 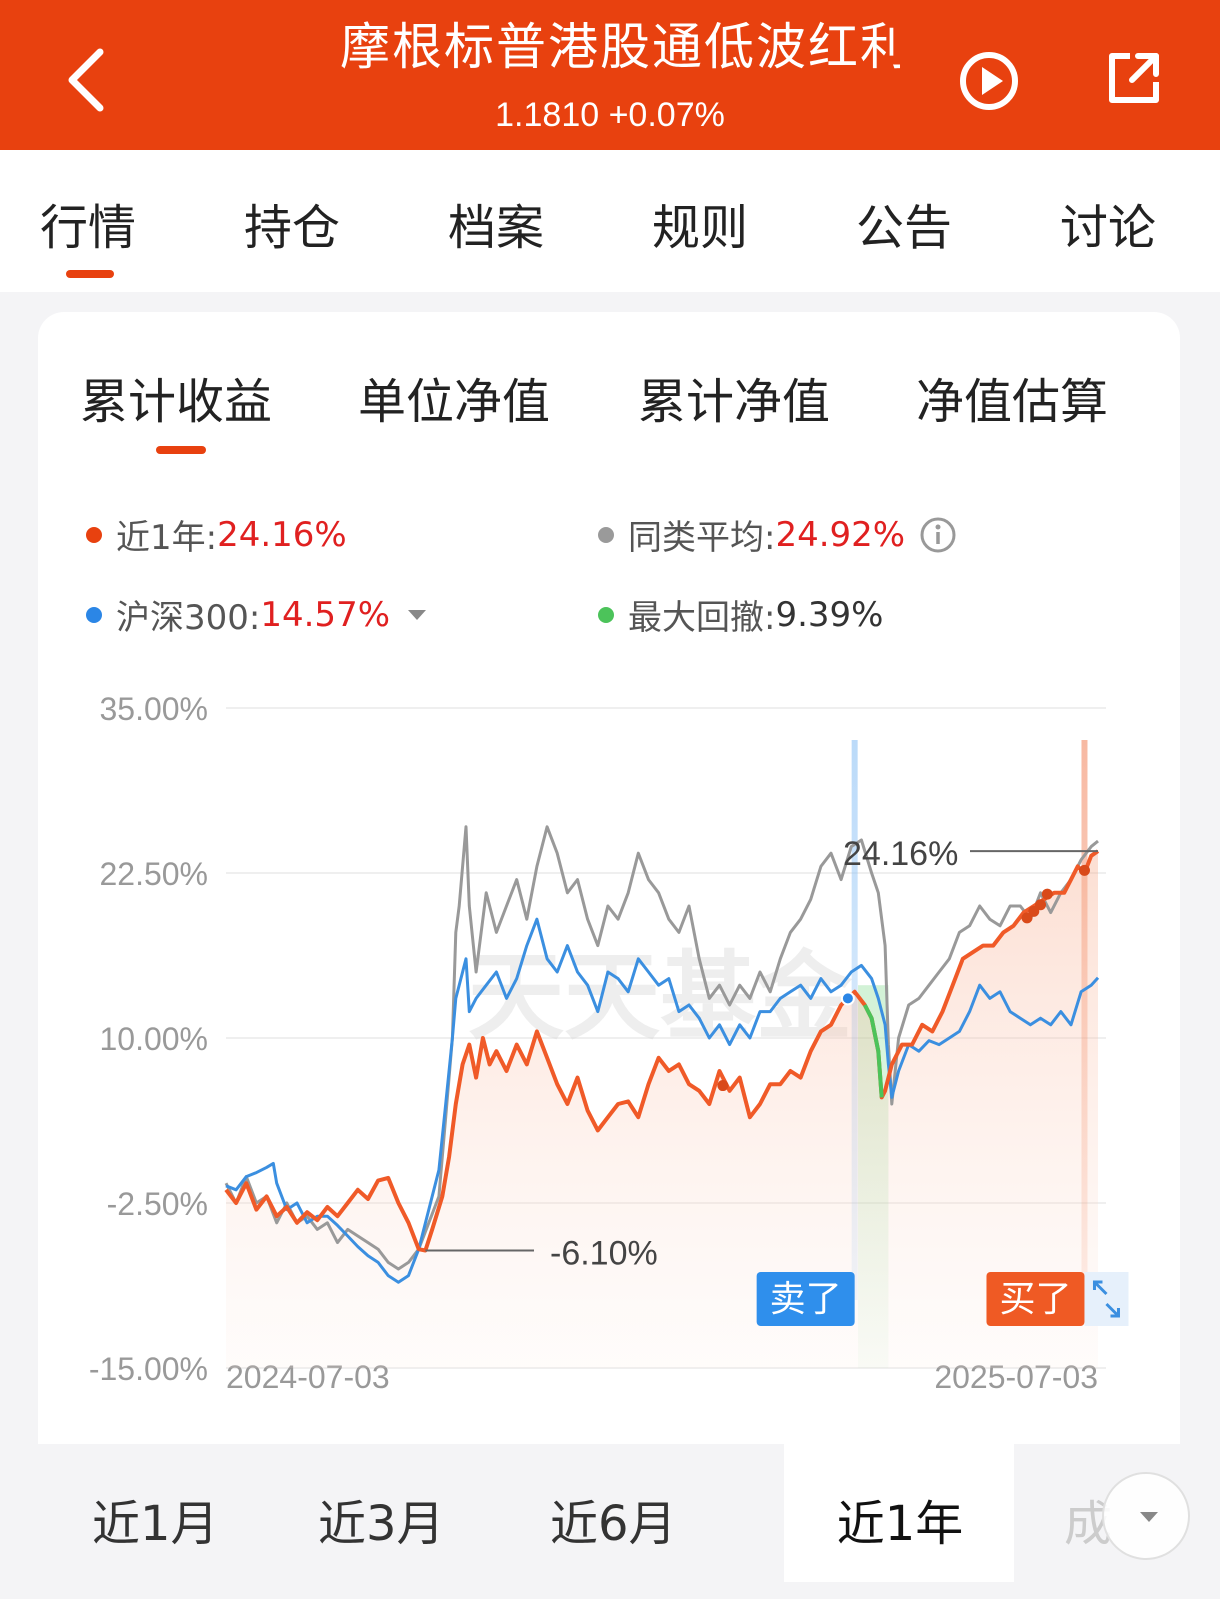 I want to click on sell-tag-label: 卖了, so click(x=806, y=1299).